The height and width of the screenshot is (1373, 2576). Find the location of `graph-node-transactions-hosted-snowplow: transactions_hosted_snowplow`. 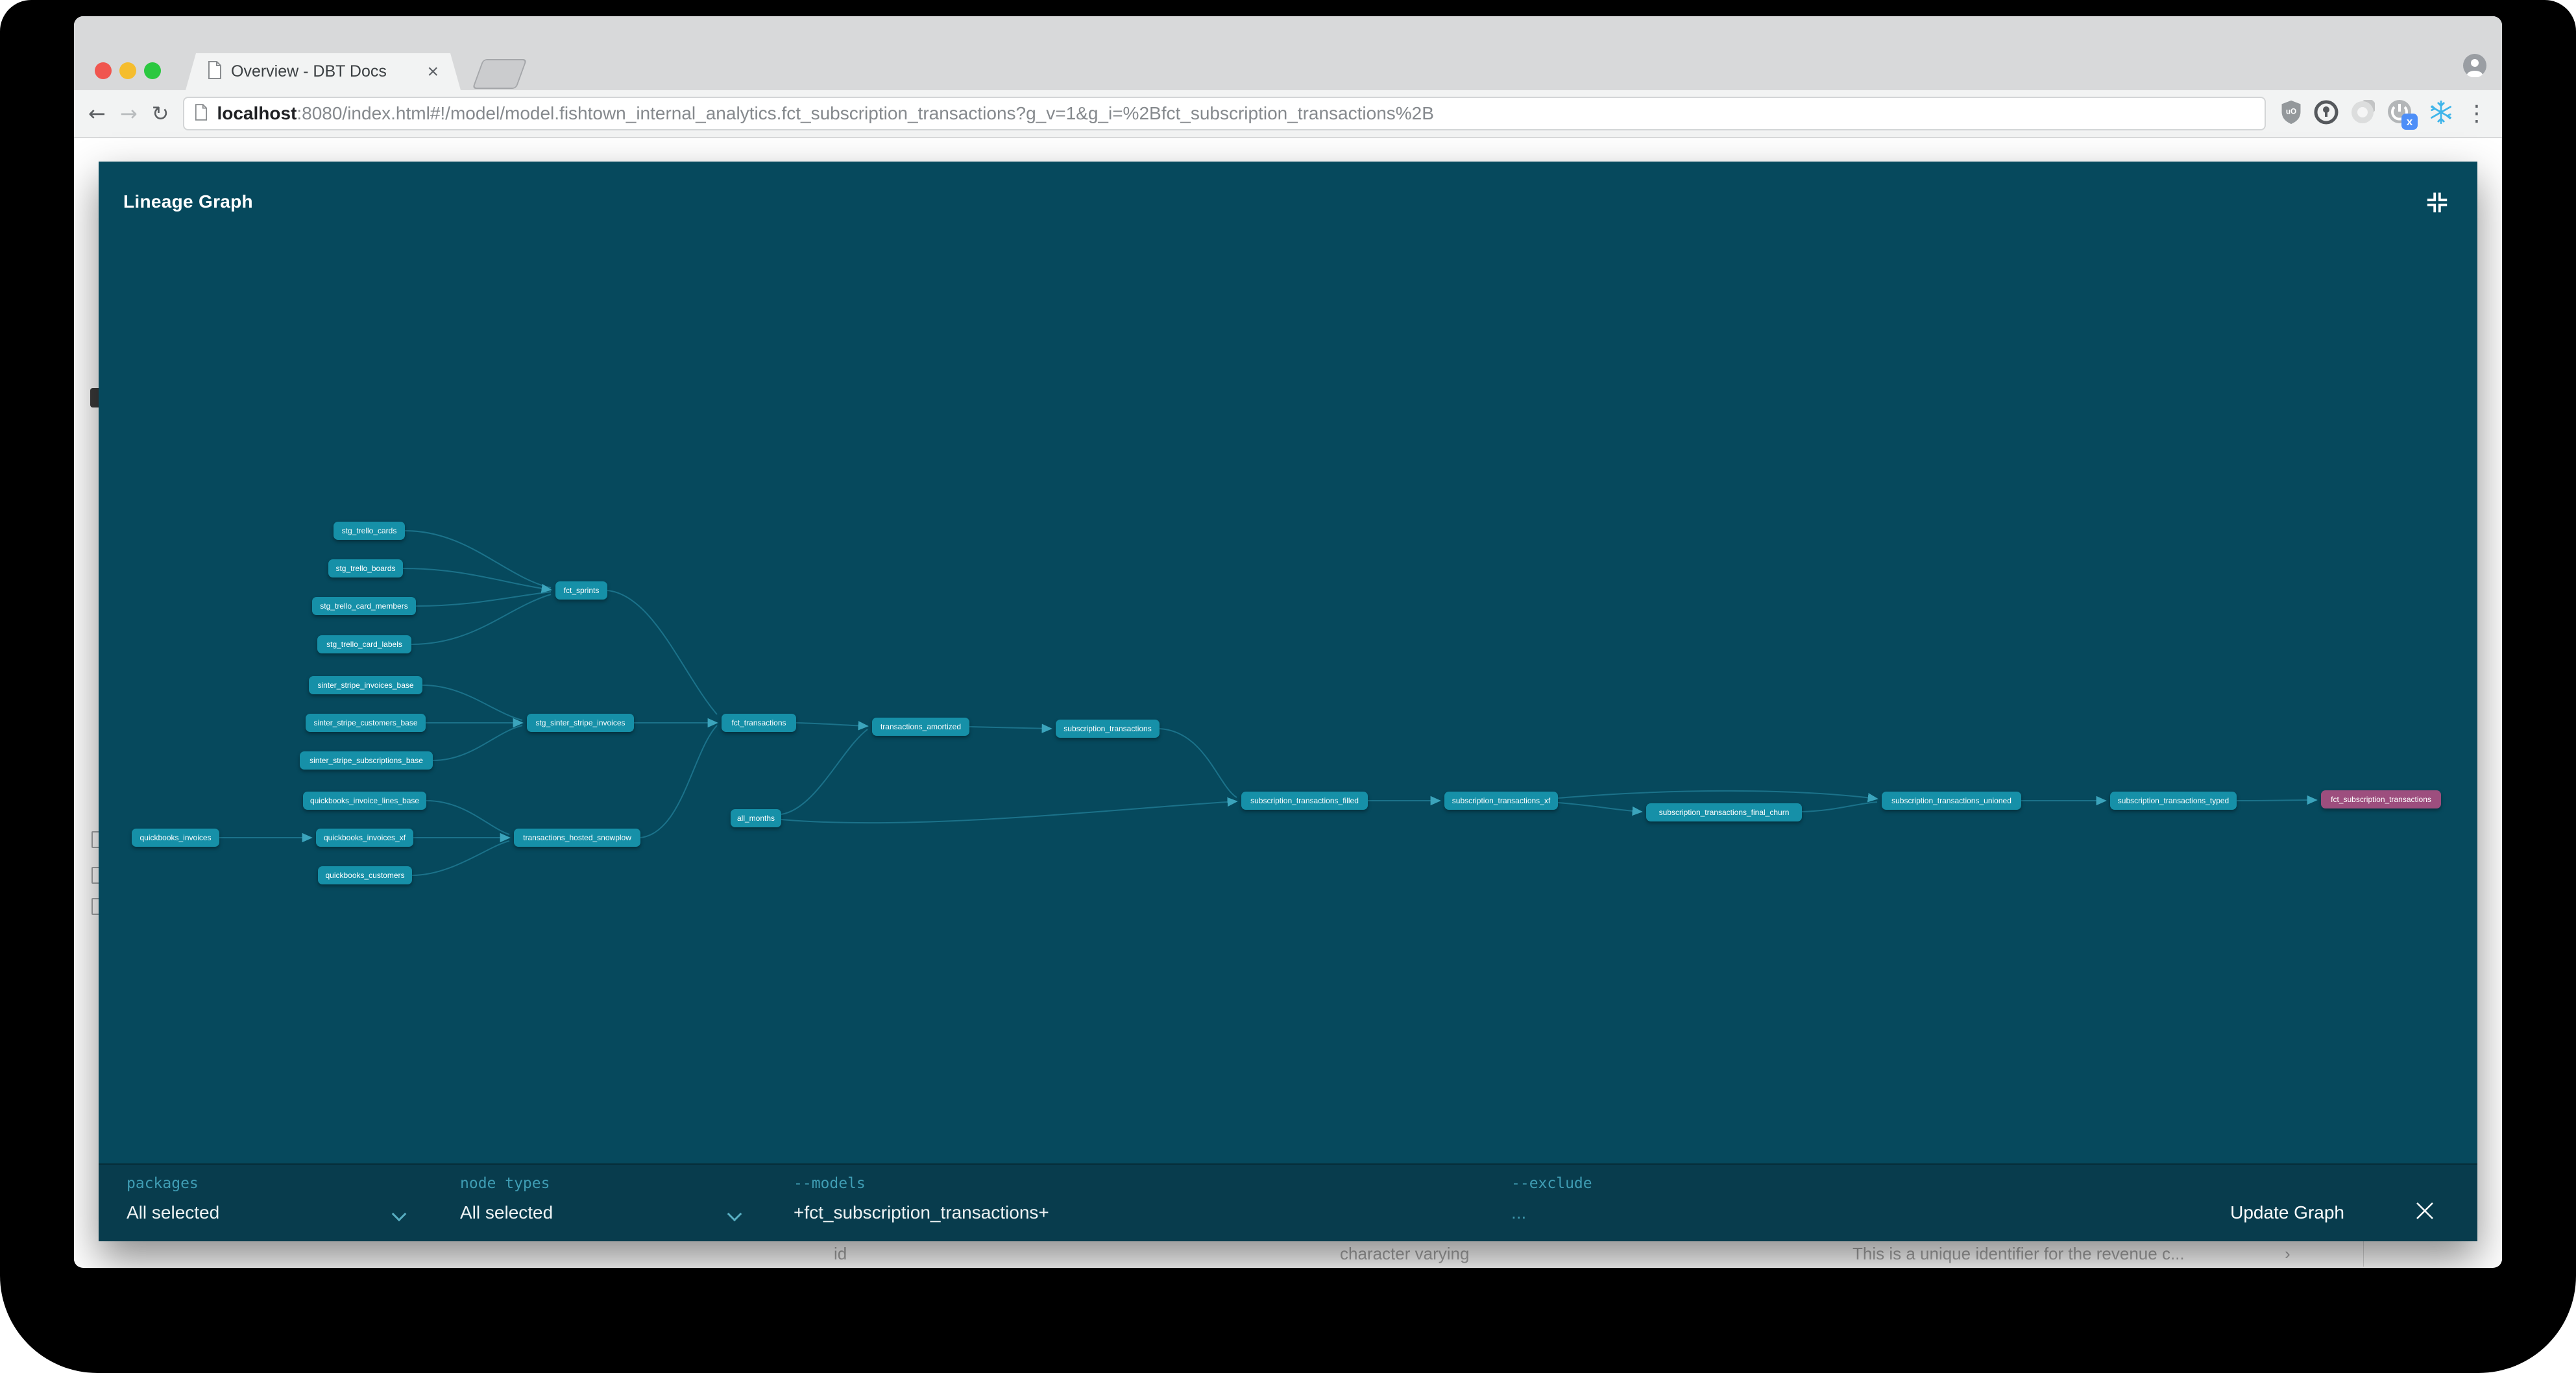

graph-node-transactions-hosted-snowplow: transactions_hosted_snowplow is located at coordinates (577, 838).